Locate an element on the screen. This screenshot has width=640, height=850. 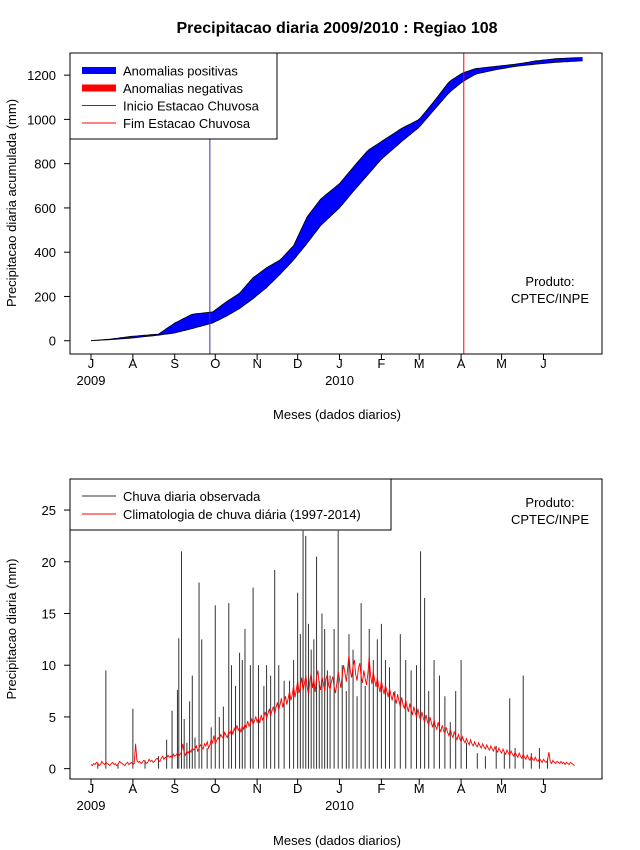
daily-month-label: D is located at coordinates (297, 788).